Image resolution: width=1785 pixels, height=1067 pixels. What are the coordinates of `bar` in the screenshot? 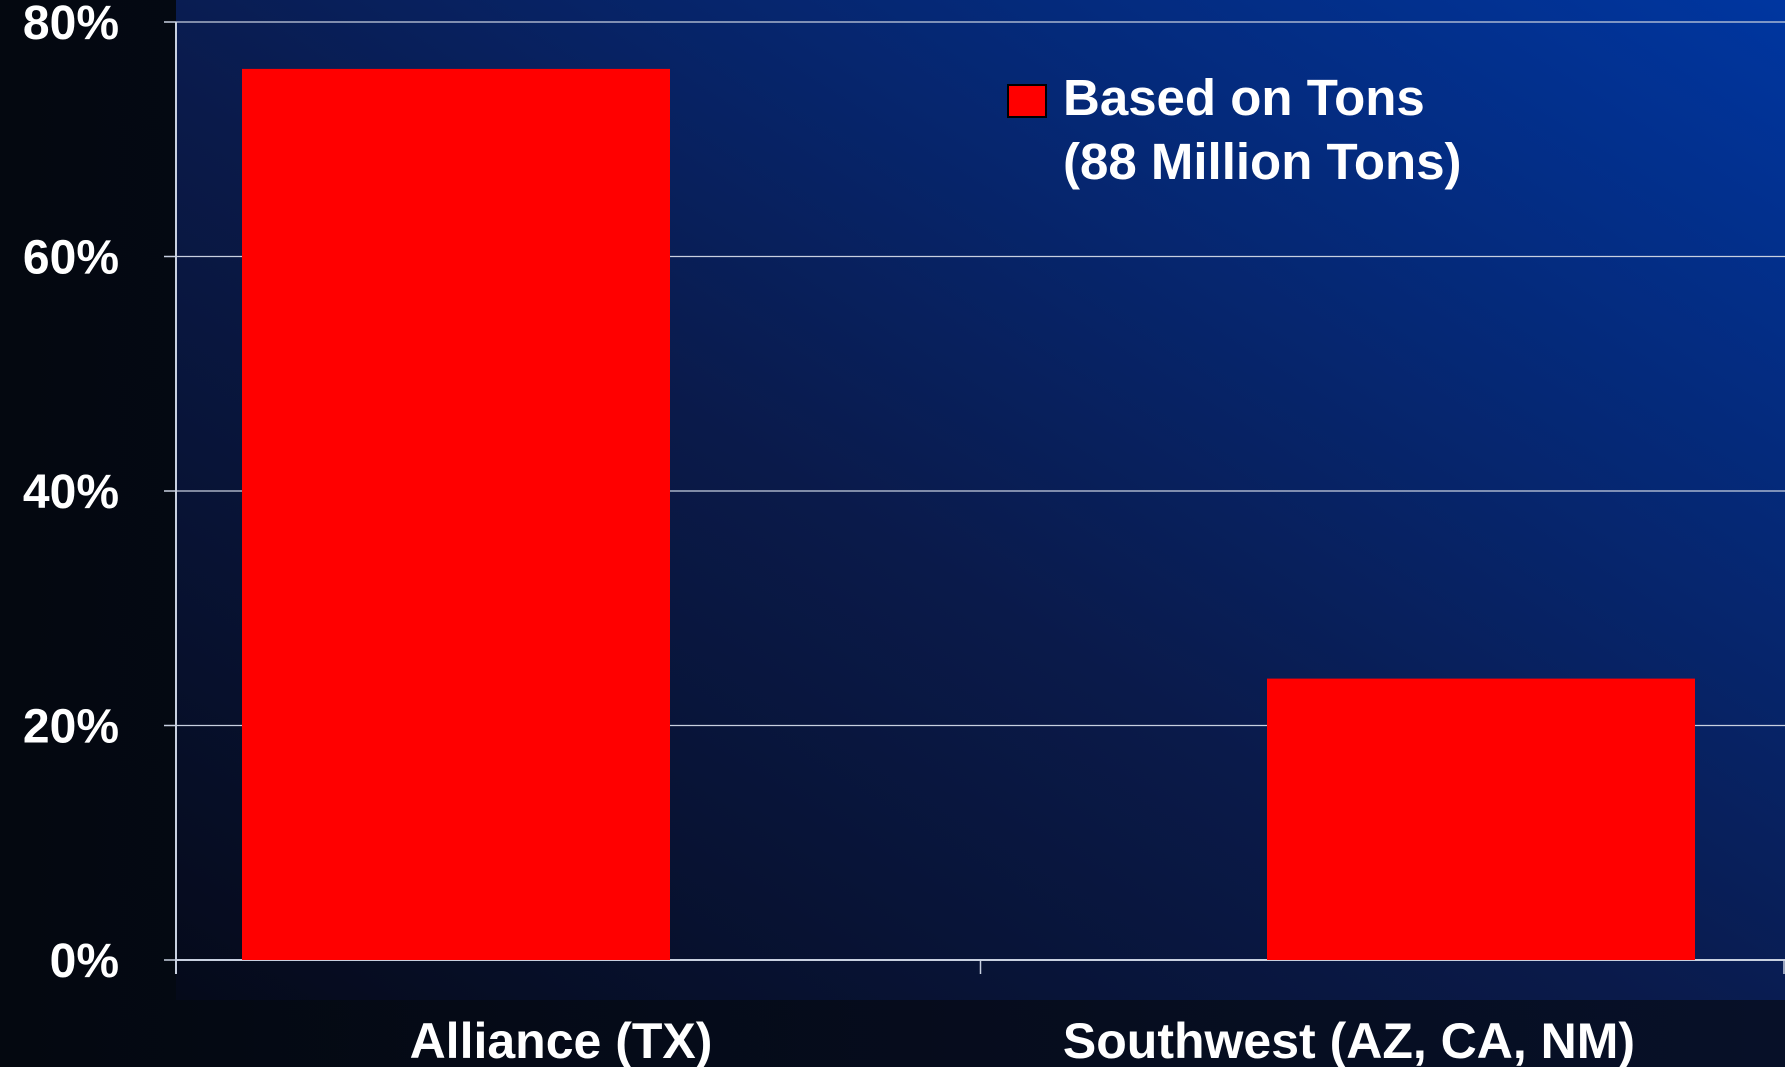 It's located at (1481, 819).